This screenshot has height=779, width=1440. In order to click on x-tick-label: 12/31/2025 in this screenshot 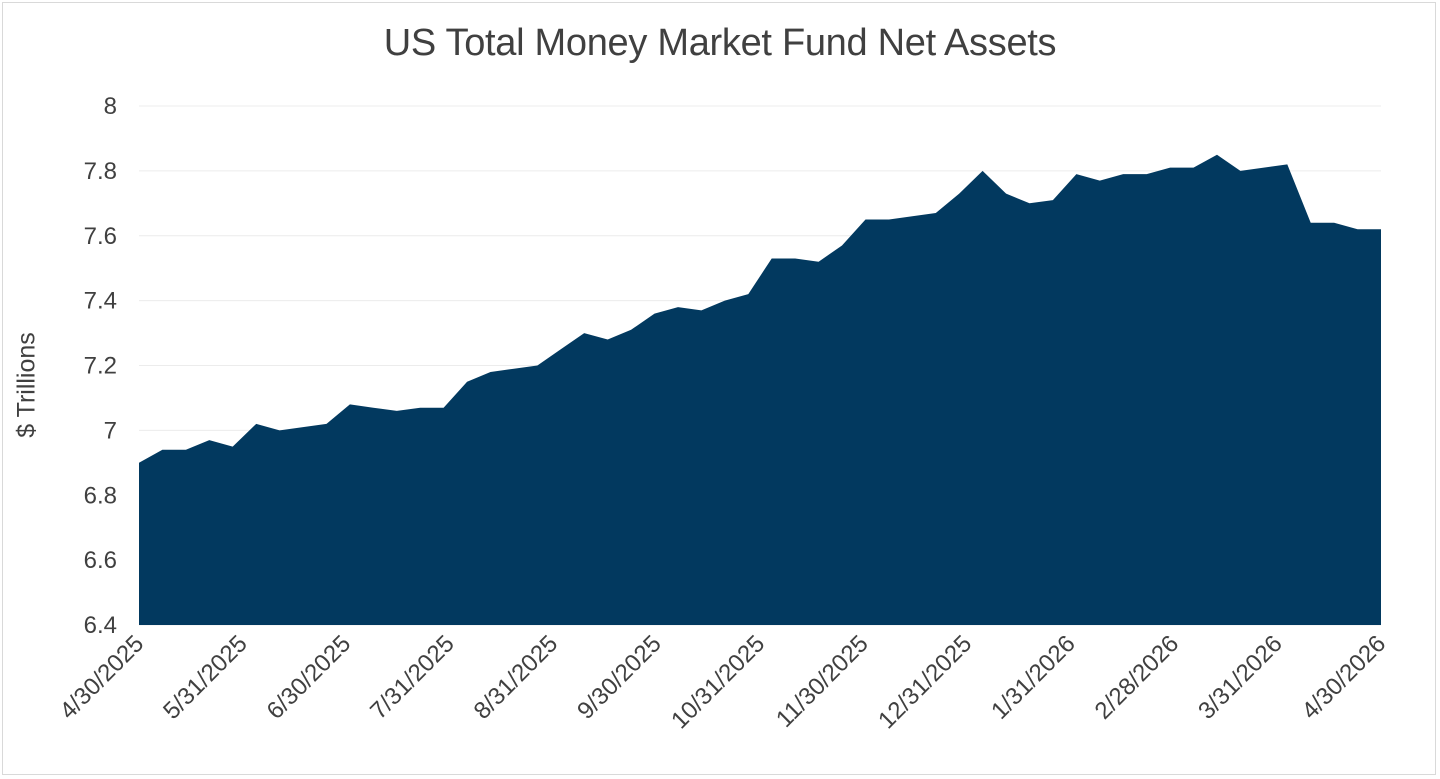, I will do `click(925, 682)`.